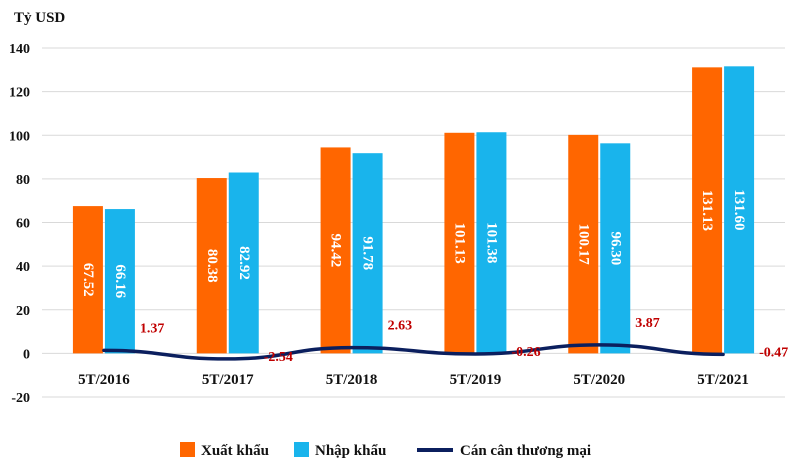 Image resolution: width=790 pixels, height=467 pixels. I want to click on balance-label: 3.87, so click(647, 323).